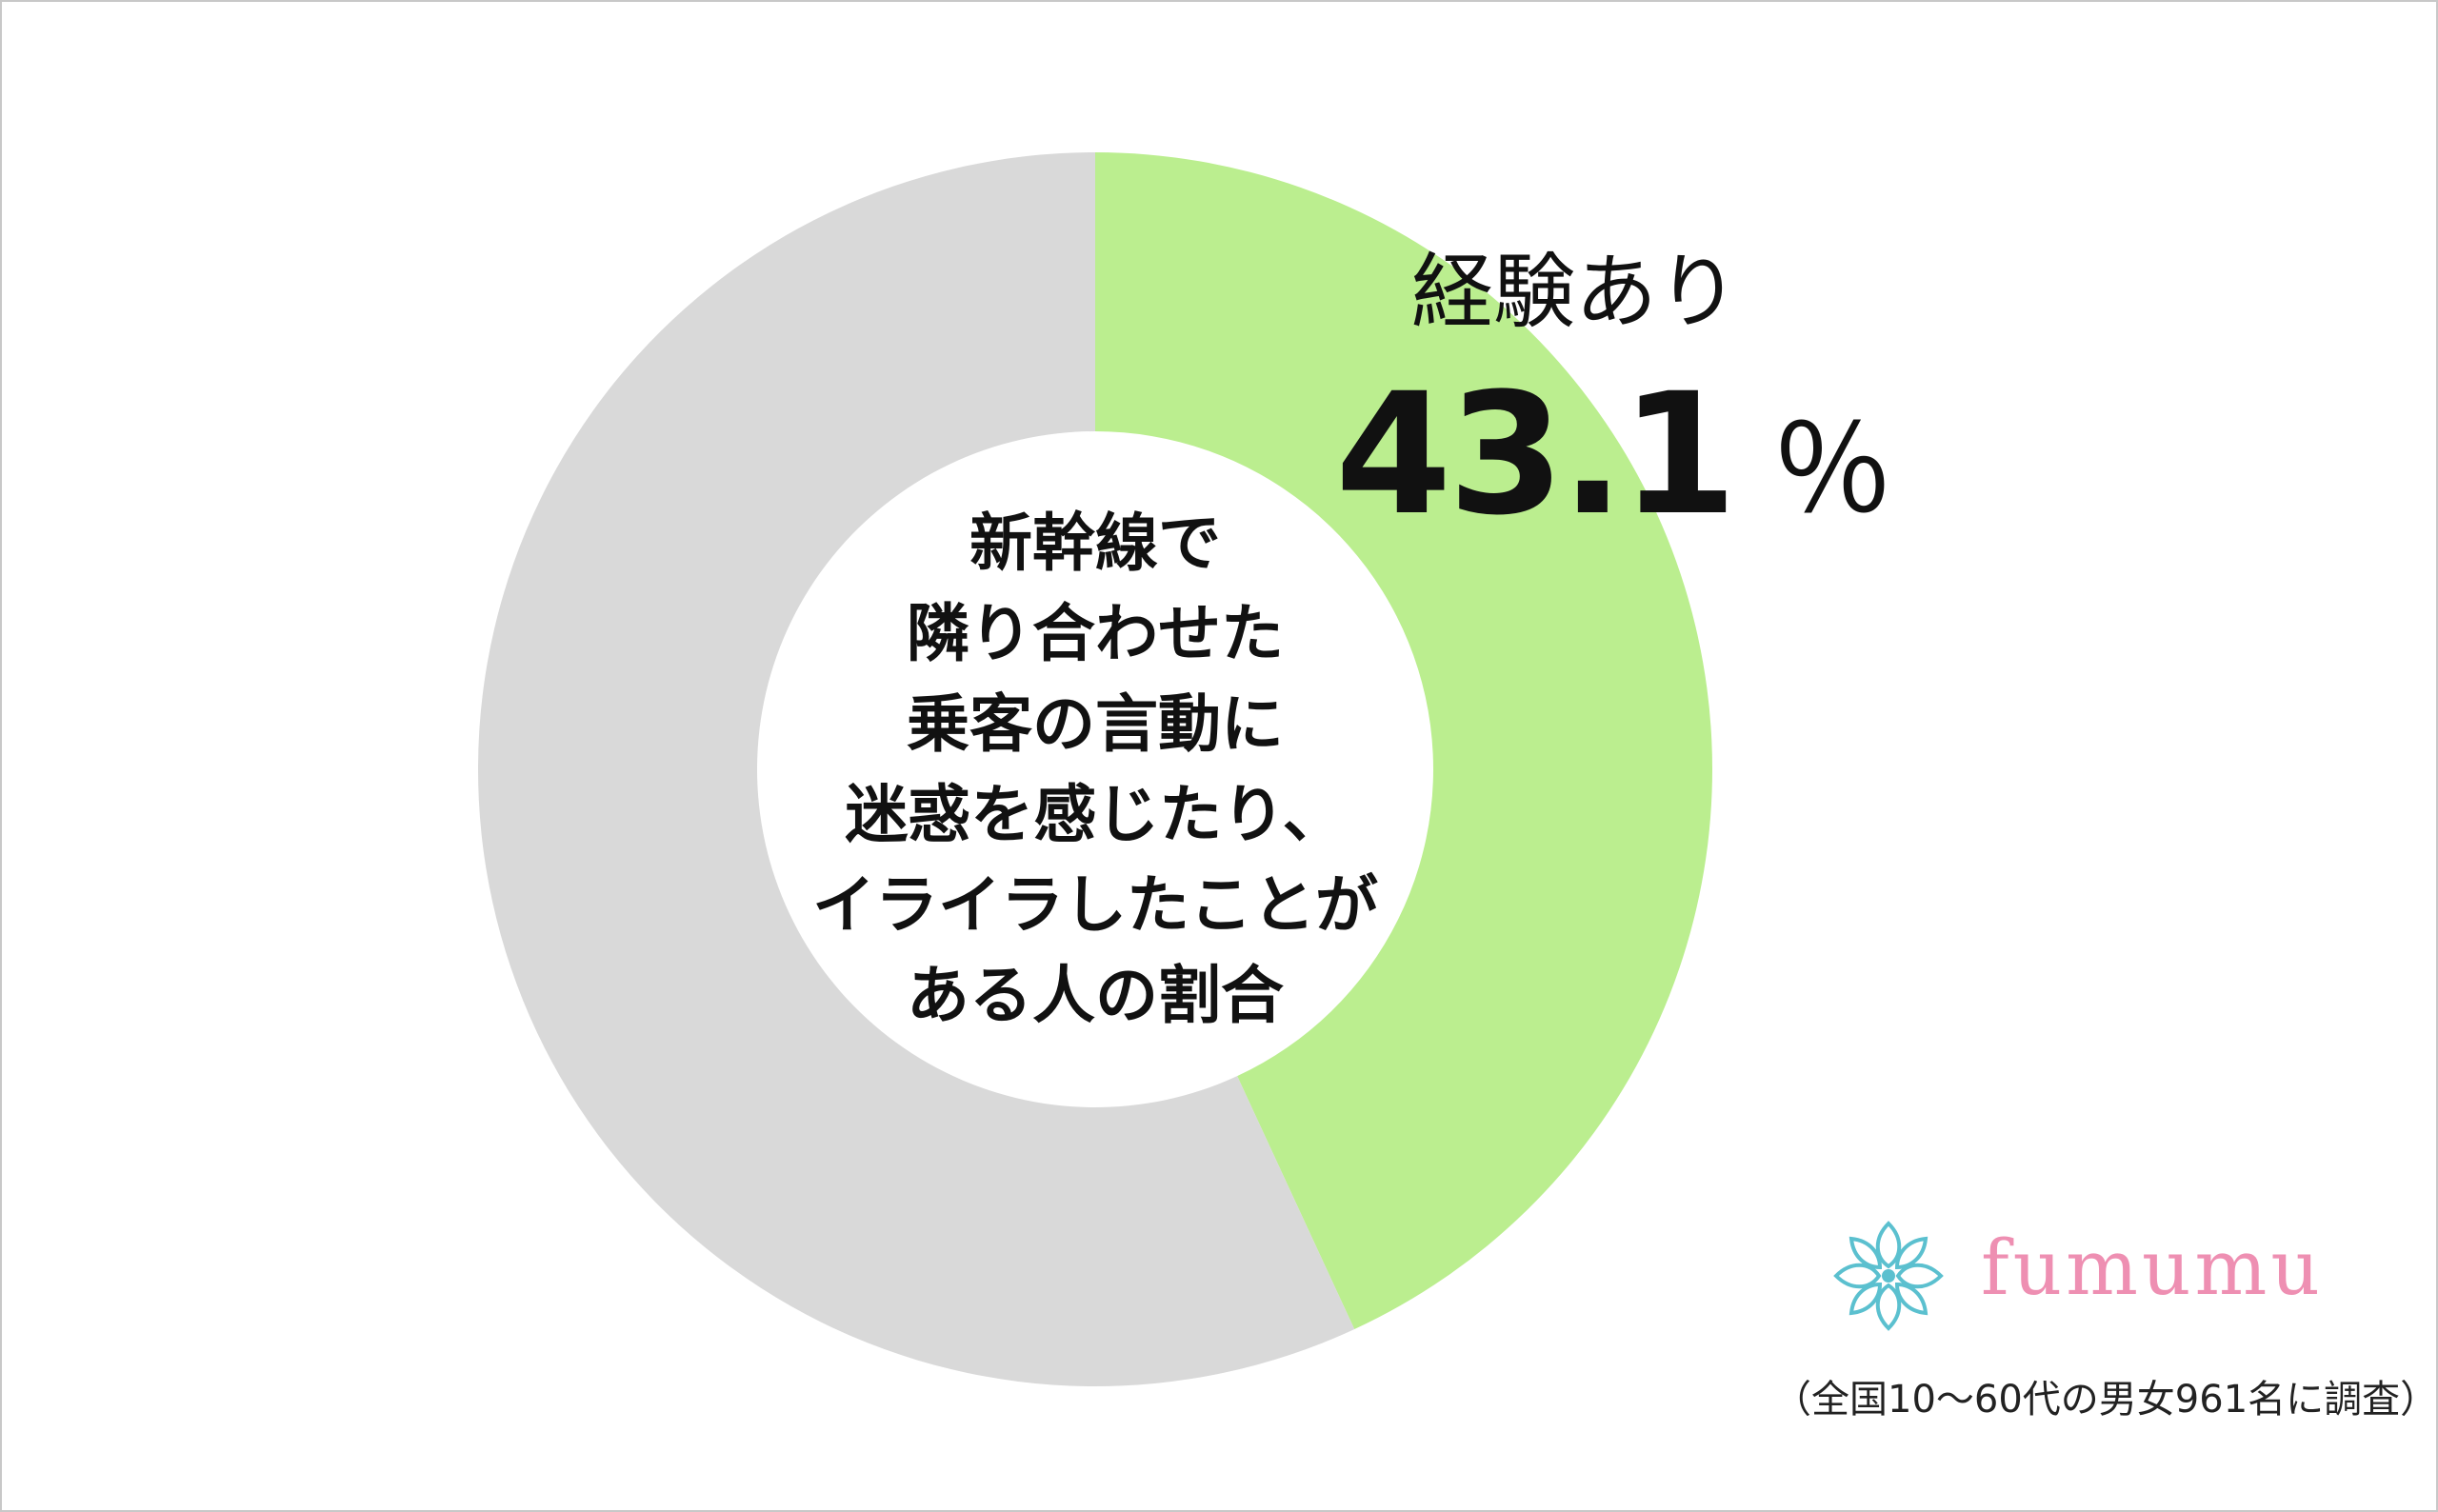 This screenshot has width=2438, height=1512. Describe the element at coordinates (1095, 905) in the screenshot. I see `title-line: イライラしたことが` at that location.